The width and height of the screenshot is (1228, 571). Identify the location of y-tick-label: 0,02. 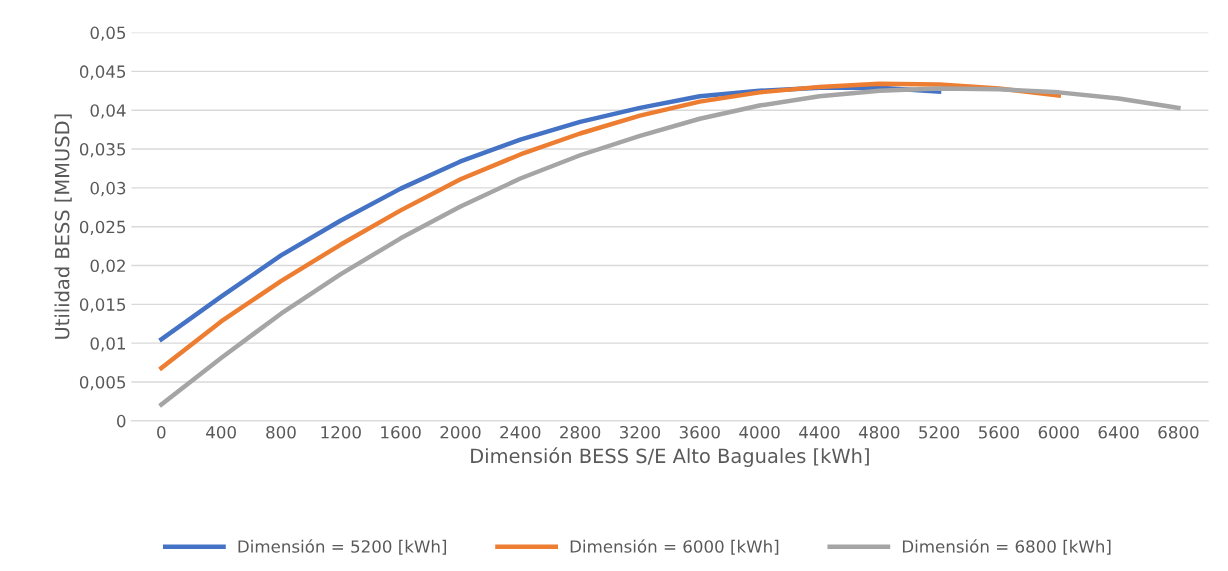
(107, 266).